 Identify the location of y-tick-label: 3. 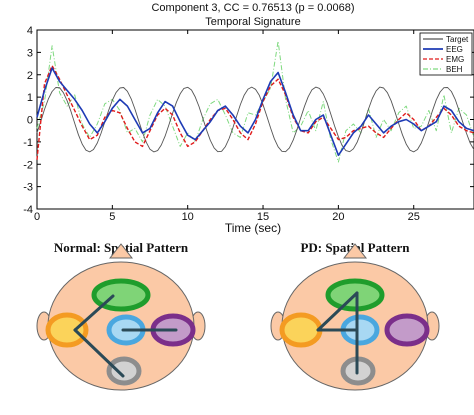
(30, 53).